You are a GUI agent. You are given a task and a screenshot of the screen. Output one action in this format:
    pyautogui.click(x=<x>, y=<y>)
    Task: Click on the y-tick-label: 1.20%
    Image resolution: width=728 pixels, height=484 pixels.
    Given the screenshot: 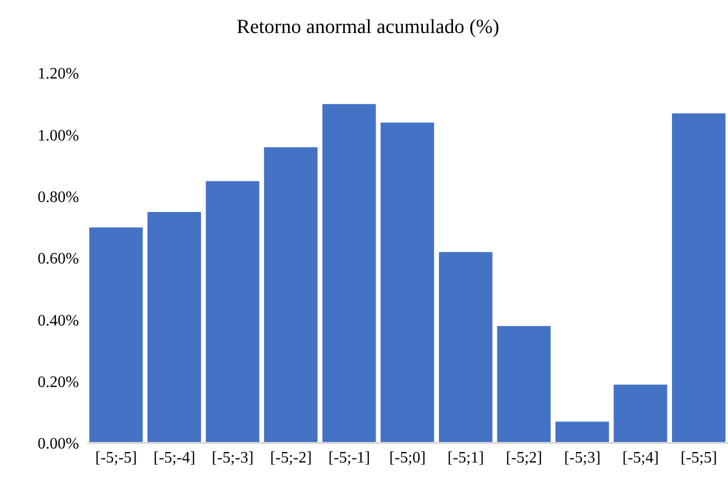 What is the action you would take?
    pyautogui.click(x=58, y=74)
    